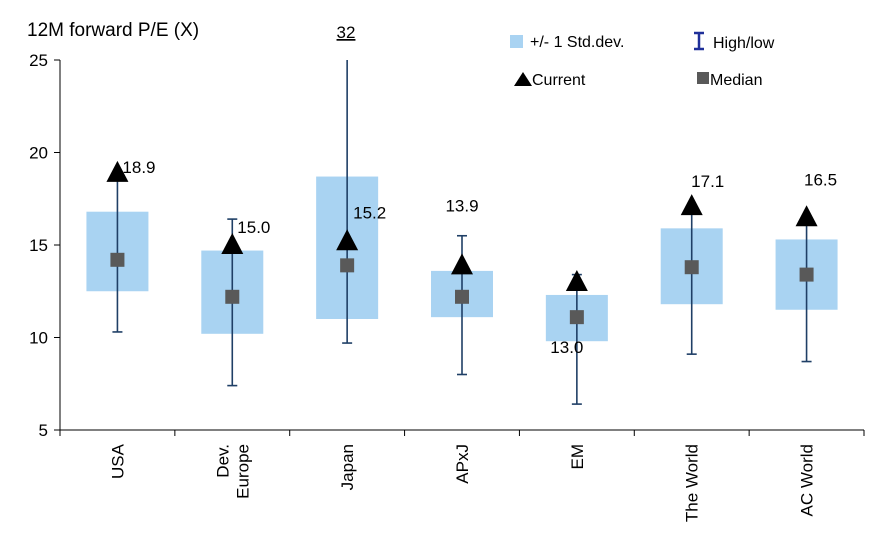  Describe the element at coordinates (38, 153) in the screenshot. I see `y-tick-label: 20` at that location.